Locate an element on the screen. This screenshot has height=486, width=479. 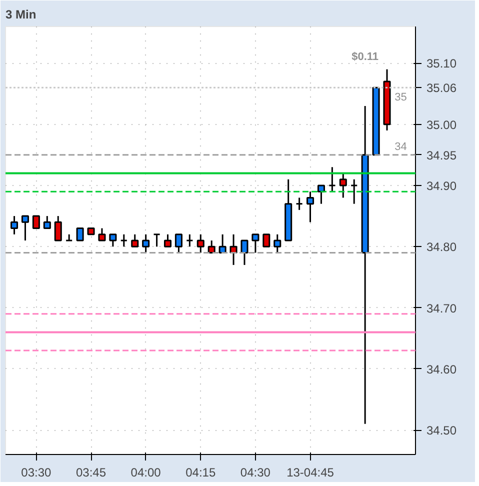
y-tick-label: 34.70 is located at coordinates (441, 308).